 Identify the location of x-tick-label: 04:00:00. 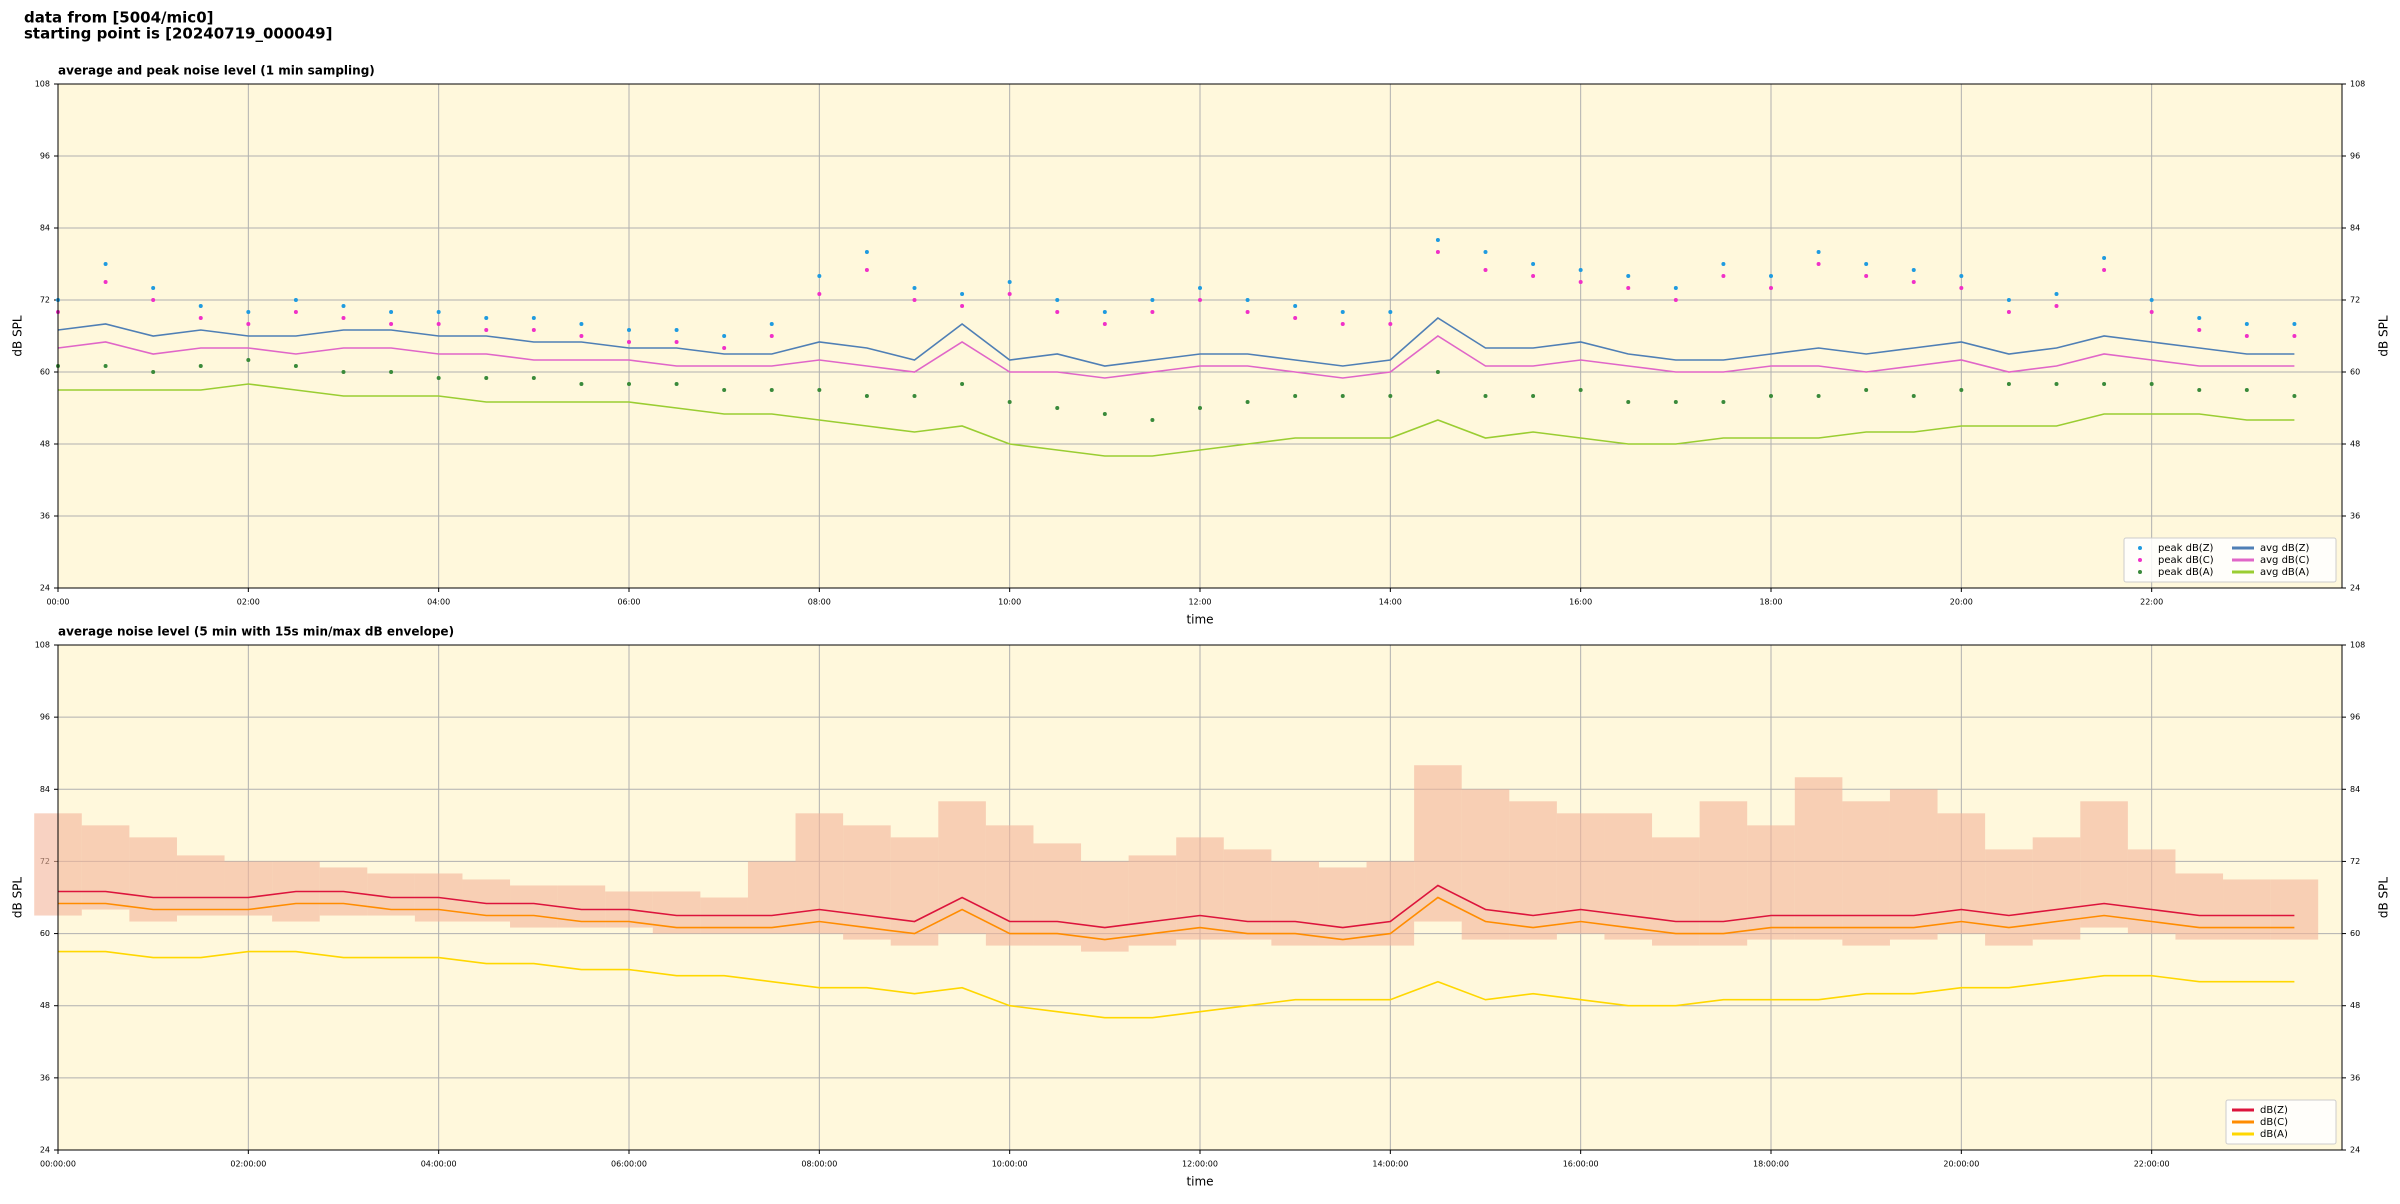
(439, 1164).